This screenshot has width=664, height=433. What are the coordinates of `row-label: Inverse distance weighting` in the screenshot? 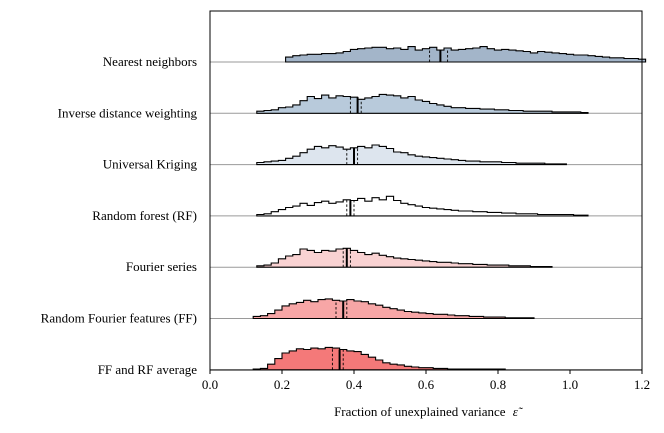 It's located at (128, 112).